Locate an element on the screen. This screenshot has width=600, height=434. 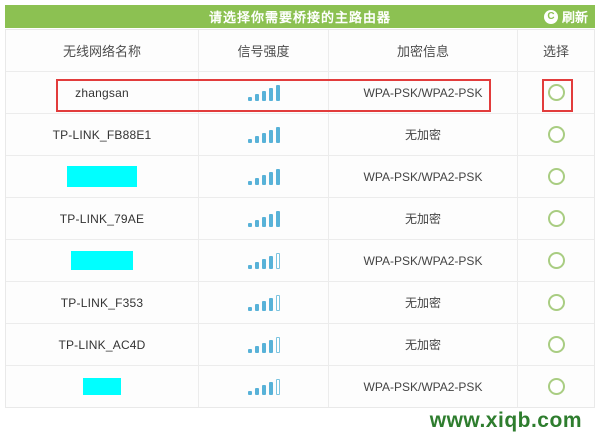
network-name-cell: zhangsan is located at coordinates (102, 92).